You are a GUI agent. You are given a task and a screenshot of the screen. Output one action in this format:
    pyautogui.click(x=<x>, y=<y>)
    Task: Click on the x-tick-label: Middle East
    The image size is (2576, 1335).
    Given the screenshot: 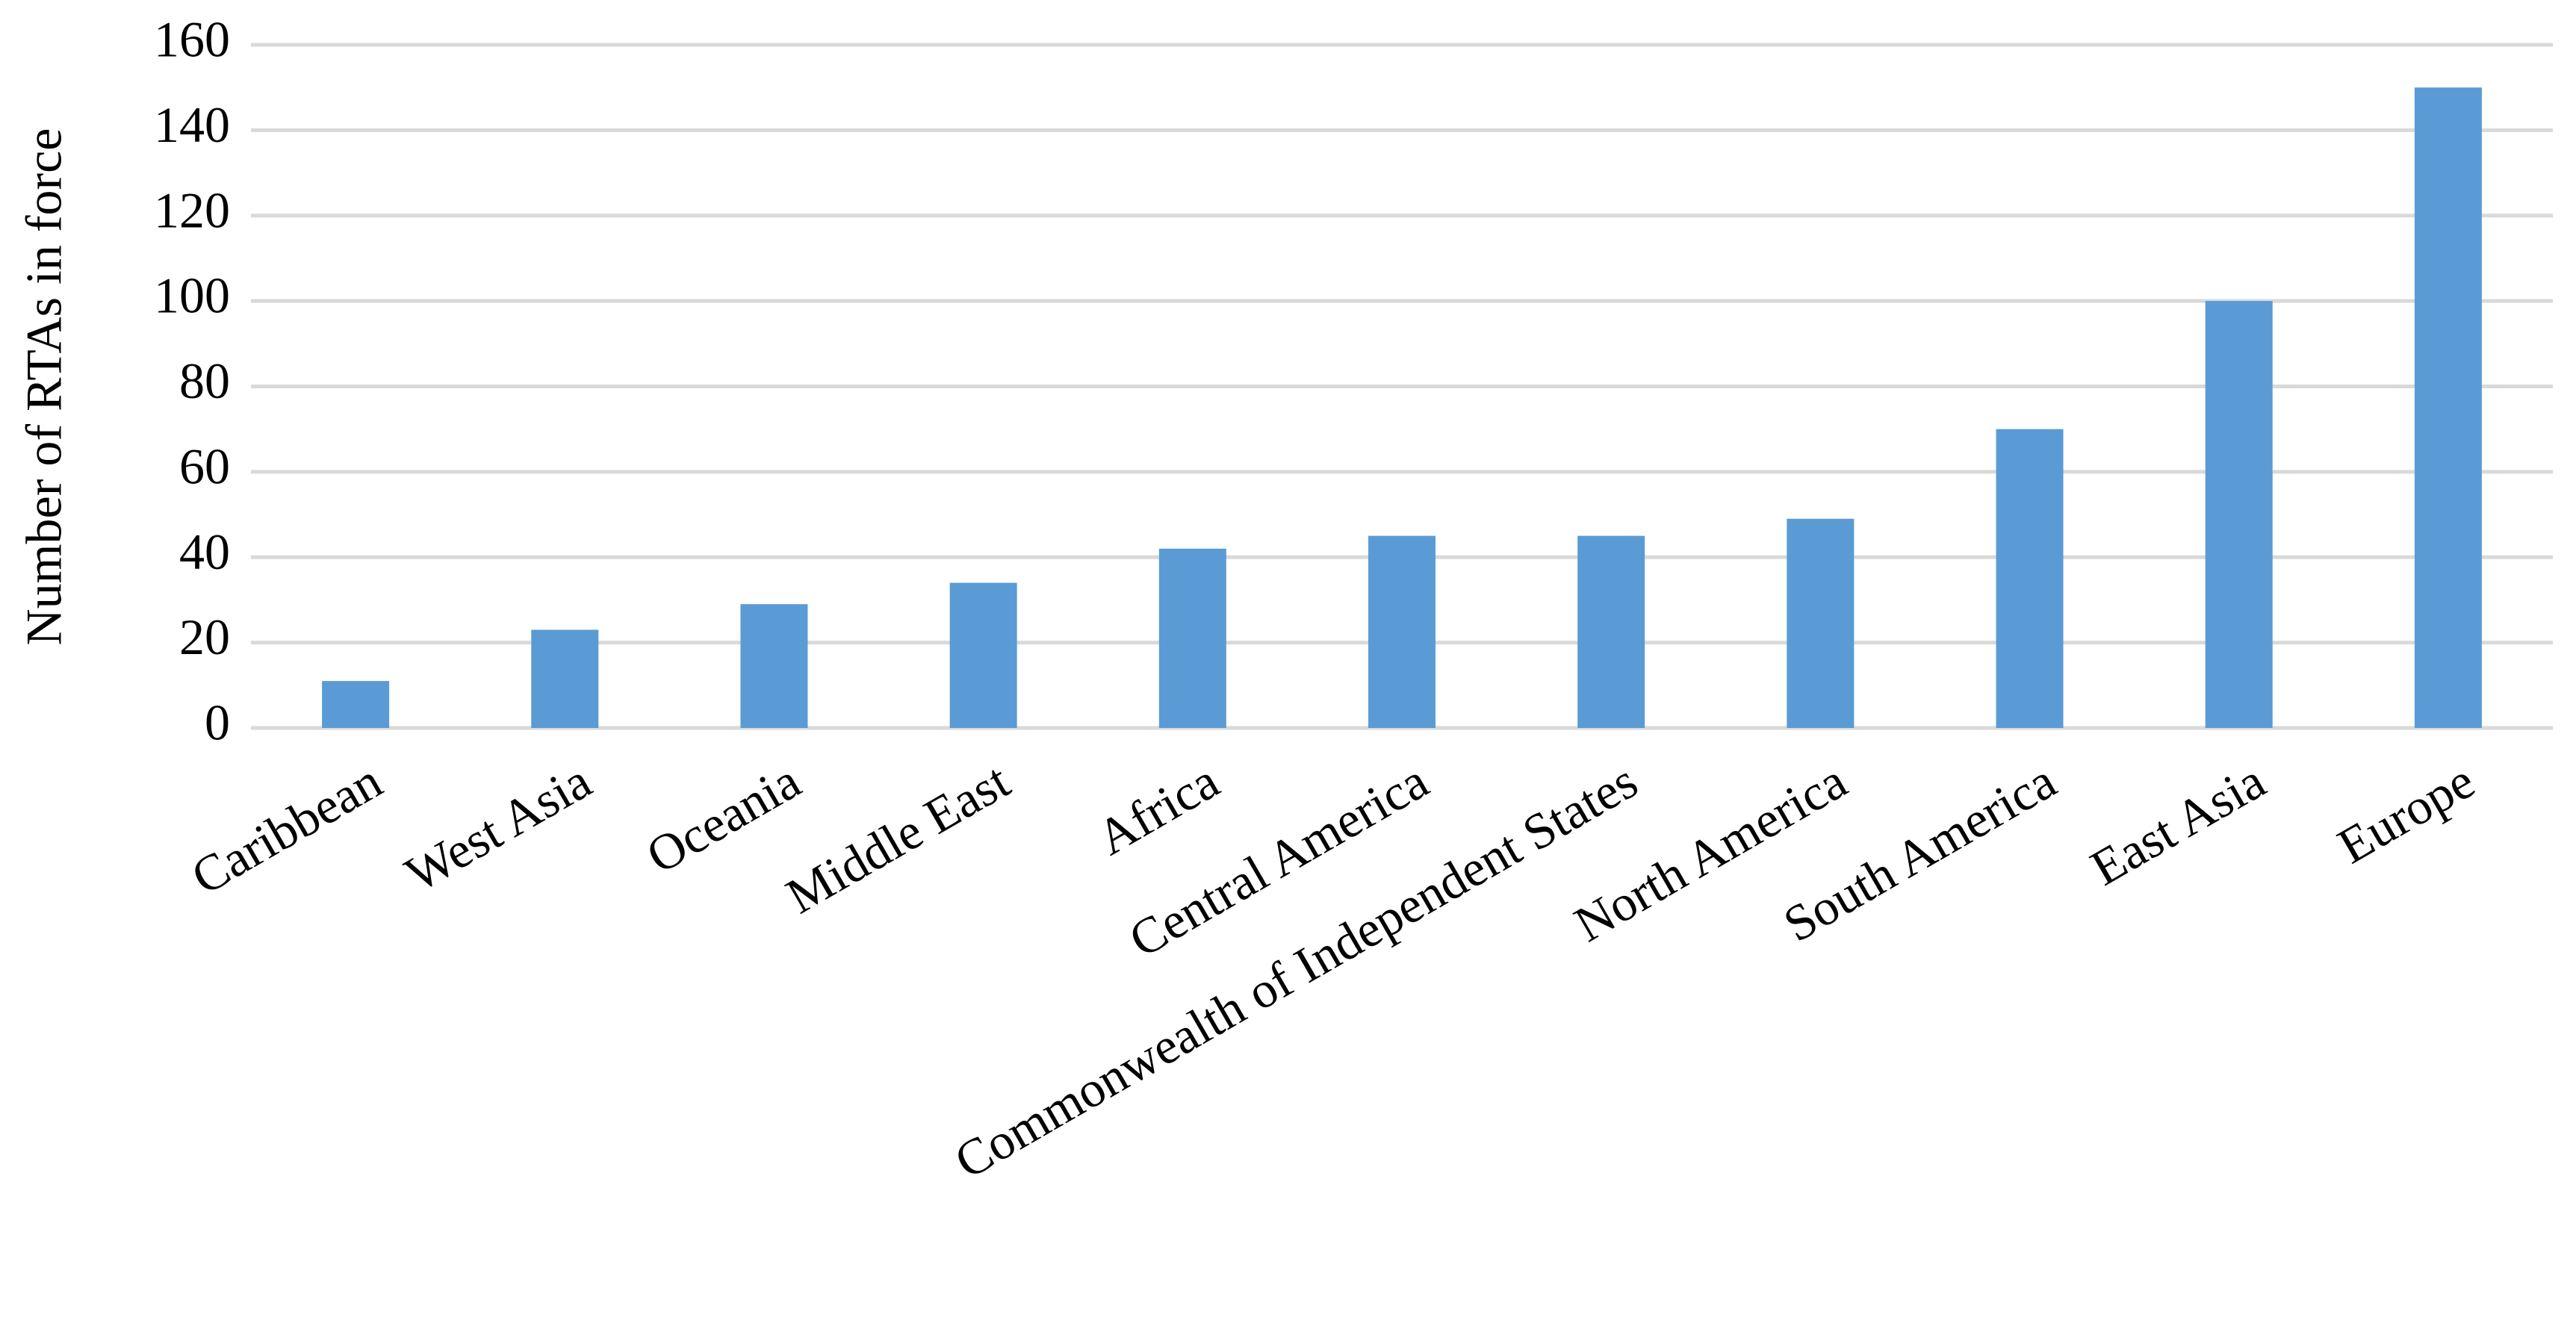 What is the action you would take?
    pyautogui.click(x=898, y=838)
    